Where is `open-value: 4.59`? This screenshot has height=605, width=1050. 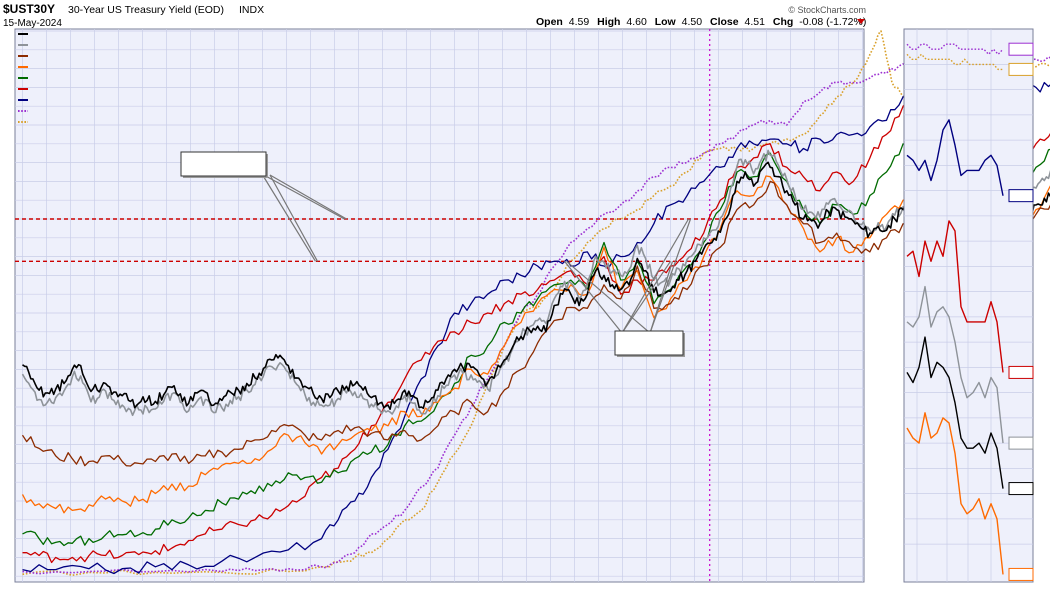 open-value: 4.59 is located at coordinates (579, 22).